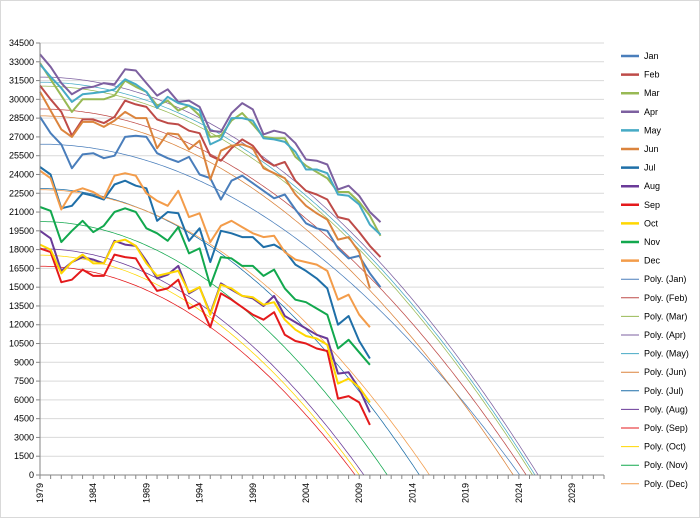 The width and height of the screenshot is (700, 518). I want to click on y-tick-label: 6000, so click(24, 400).